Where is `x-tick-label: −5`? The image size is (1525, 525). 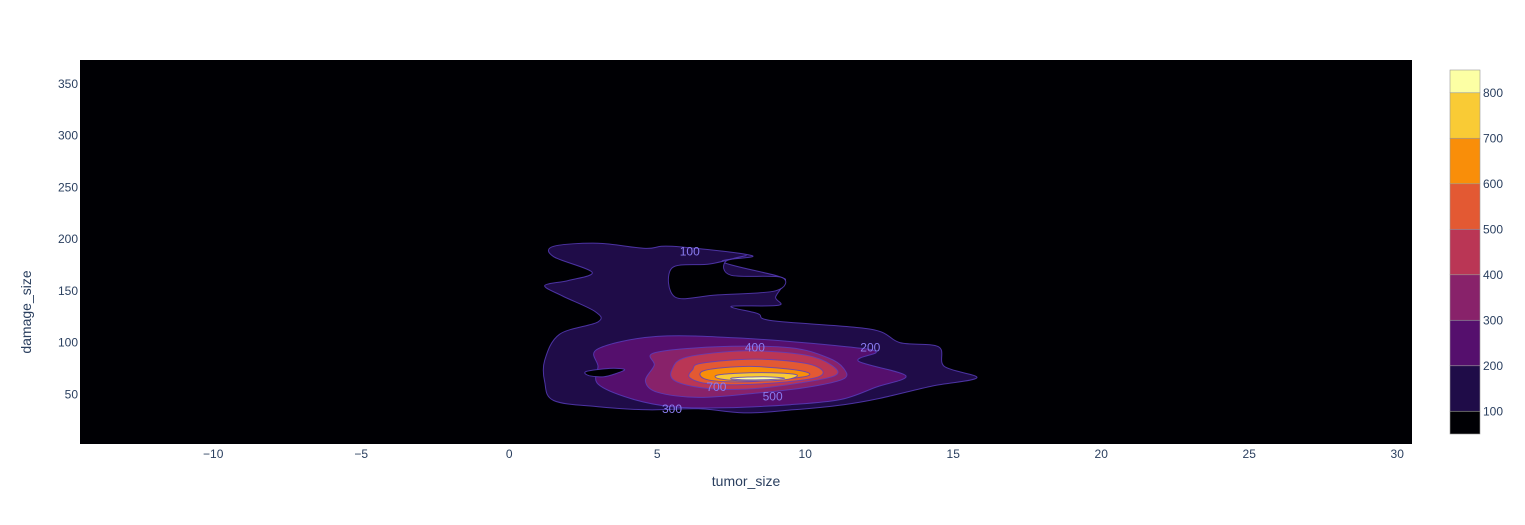 x-tick-label: −5 is located at coordinates (361, 454).